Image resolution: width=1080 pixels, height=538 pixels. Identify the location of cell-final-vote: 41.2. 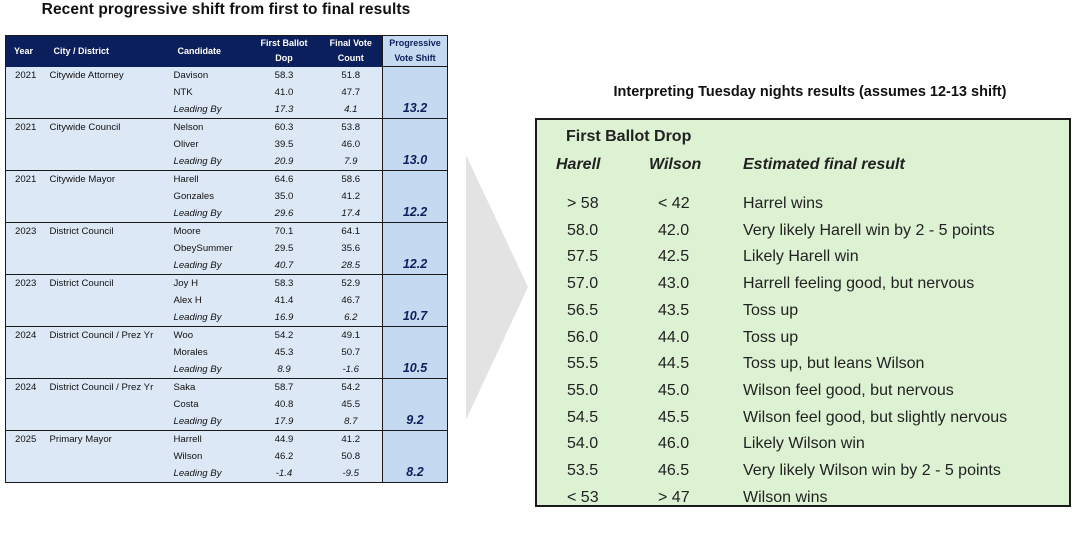
(351, 196).